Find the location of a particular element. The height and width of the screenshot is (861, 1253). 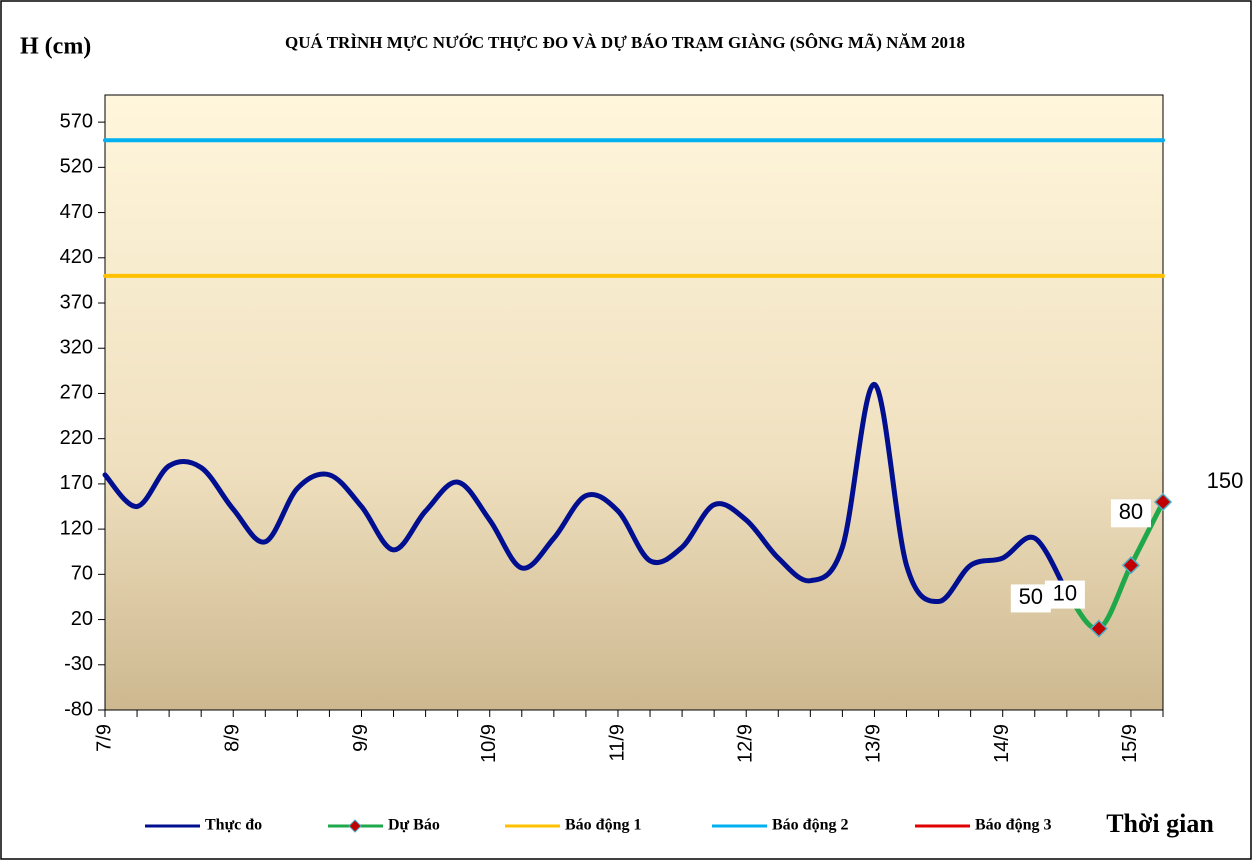

legend-marker is located at coordinates (355, 826).